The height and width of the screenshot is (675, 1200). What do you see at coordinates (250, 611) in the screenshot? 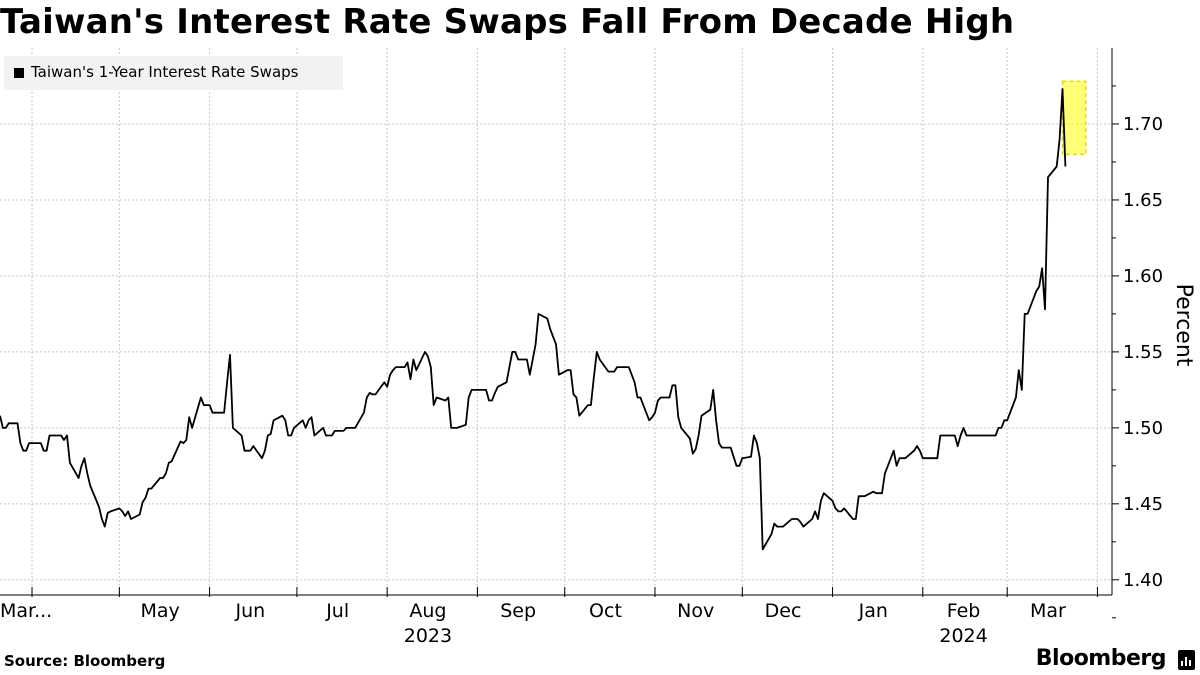
I see `x-tick-label: Jun` at bounding box center [250, 611].